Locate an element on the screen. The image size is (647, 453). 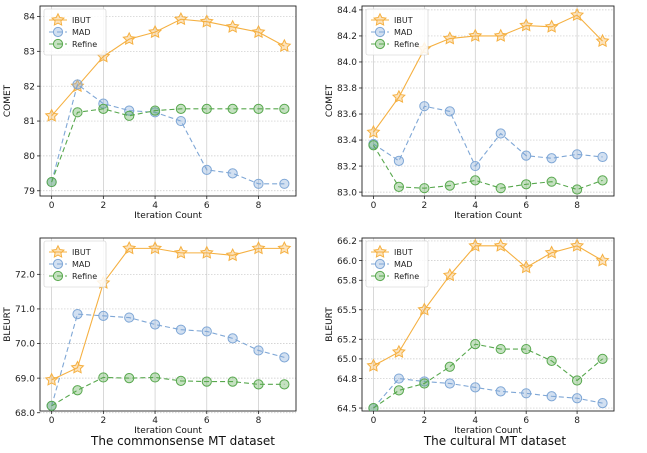
cultural-bleurt-xtick-label: 4 is located at coordinates (475, 421).